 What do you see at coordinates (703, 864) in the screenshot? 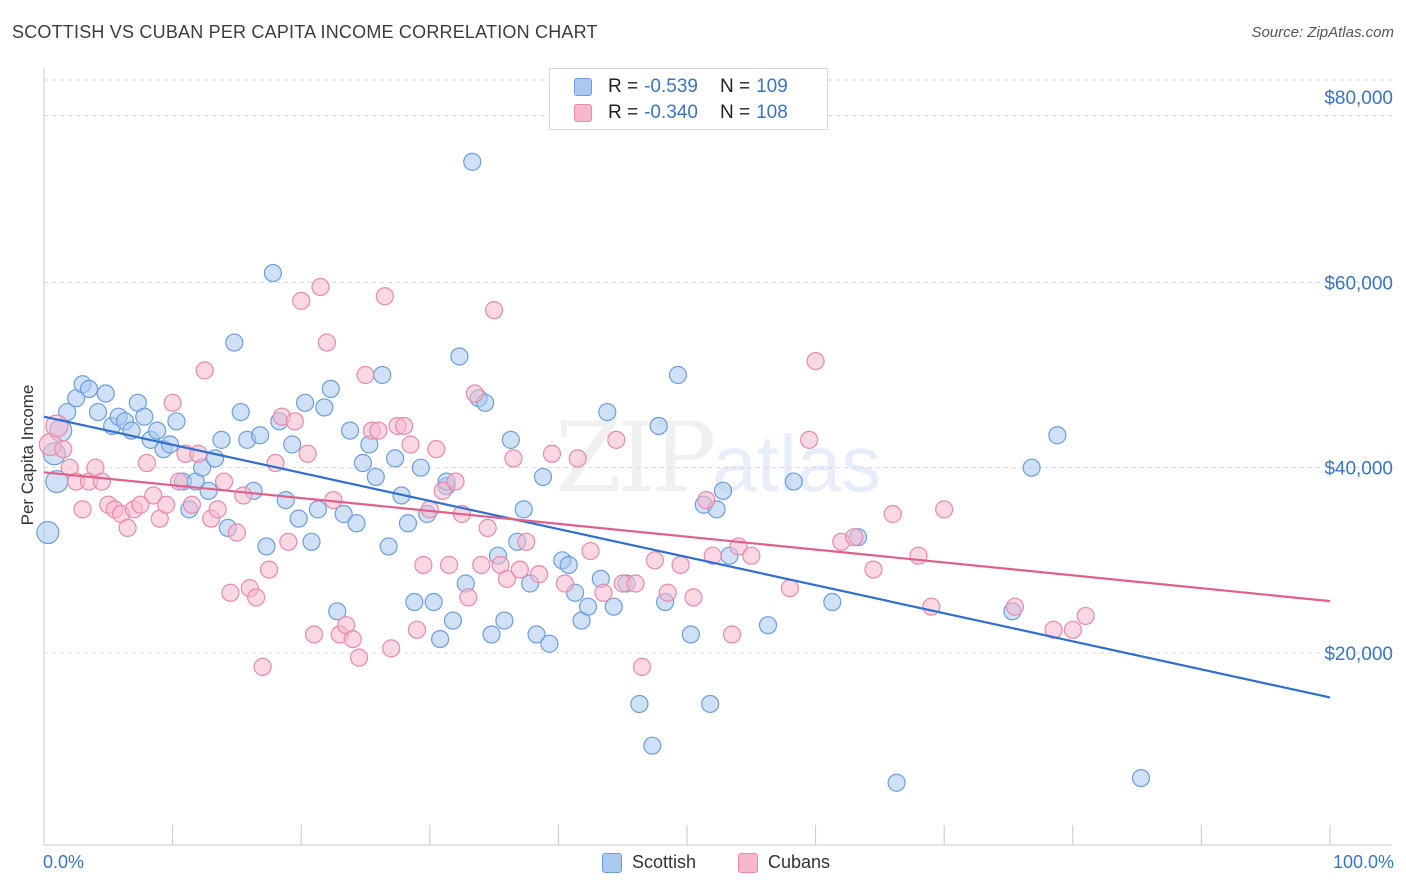
I see `series-legend: Scottish Cubans` at bounding box center [703, 864].